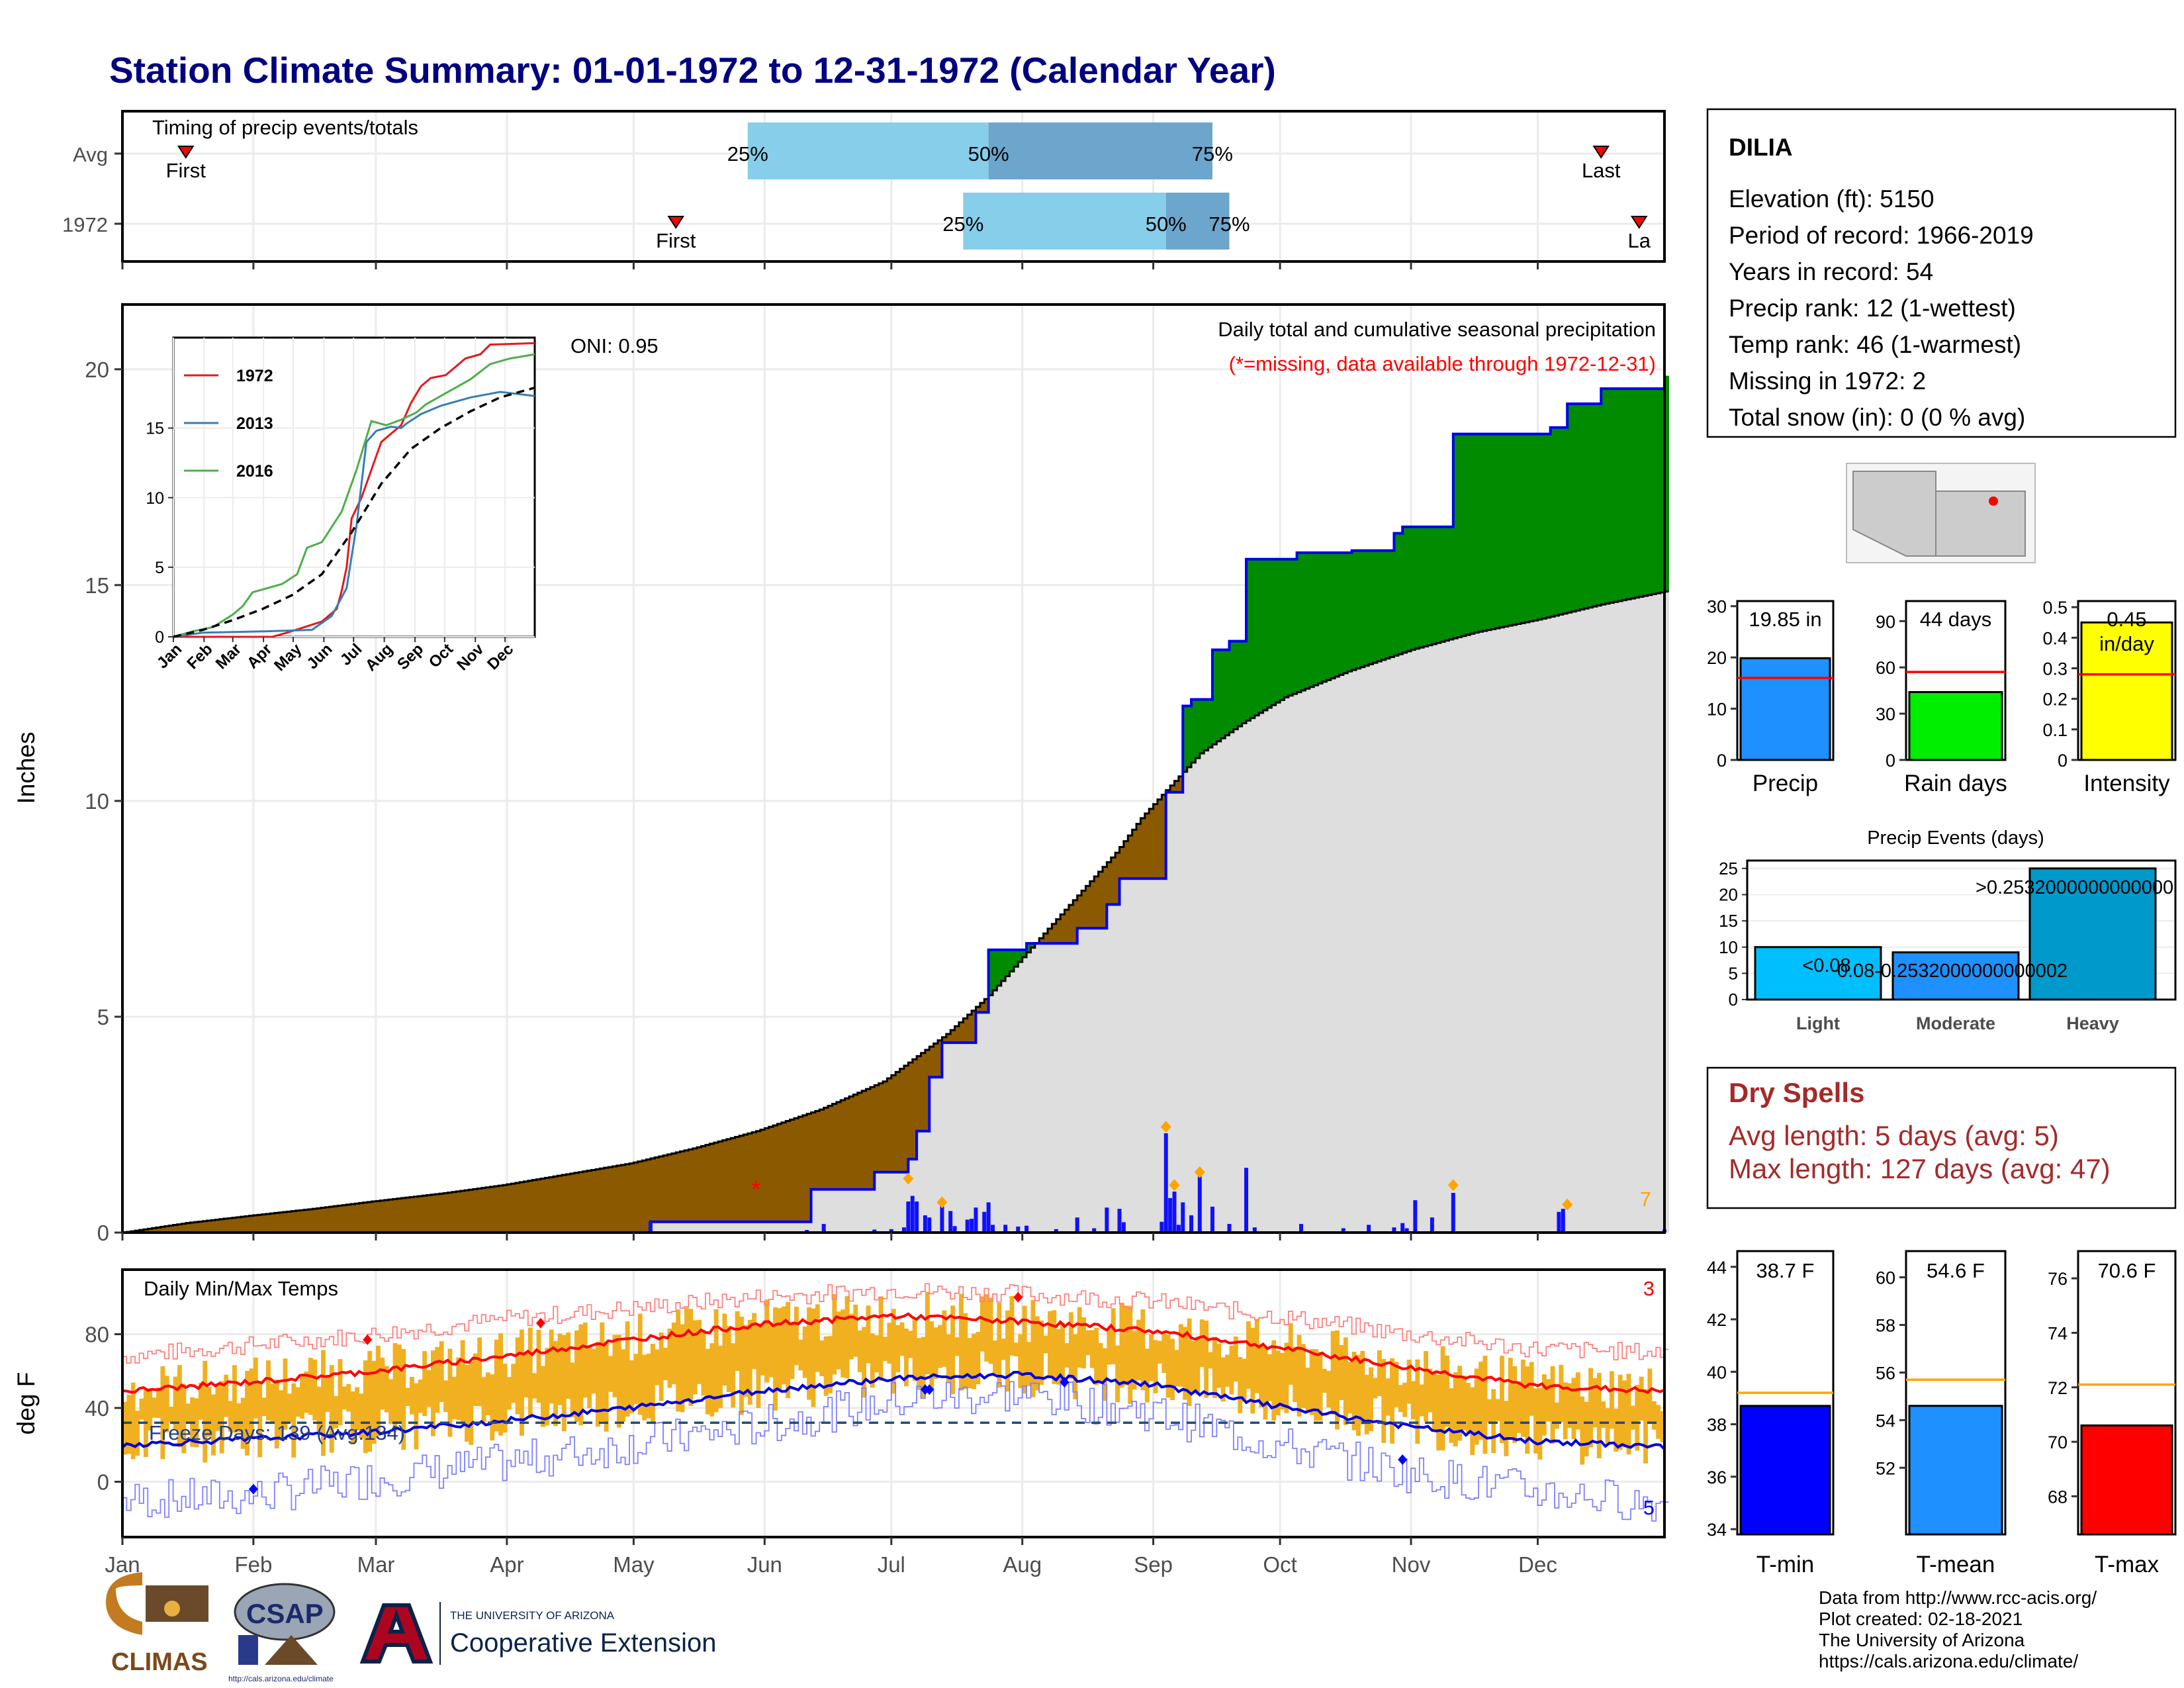  Describe the element at coordinates (2055, 700) in the screenshot. I see `mini-bar-y-tick-label: 0.2` at that location.